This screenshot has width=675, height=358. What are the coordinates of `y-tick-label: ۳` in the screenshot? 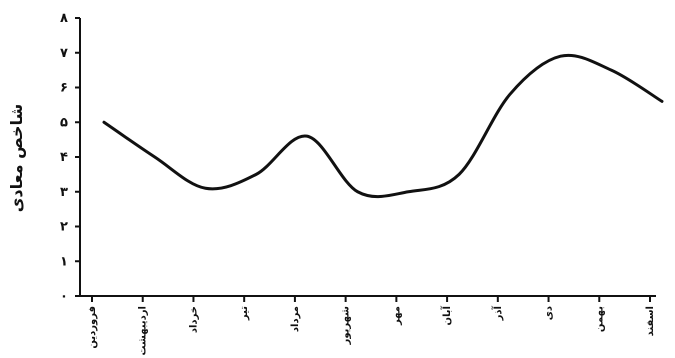 It's located at (64, 192).